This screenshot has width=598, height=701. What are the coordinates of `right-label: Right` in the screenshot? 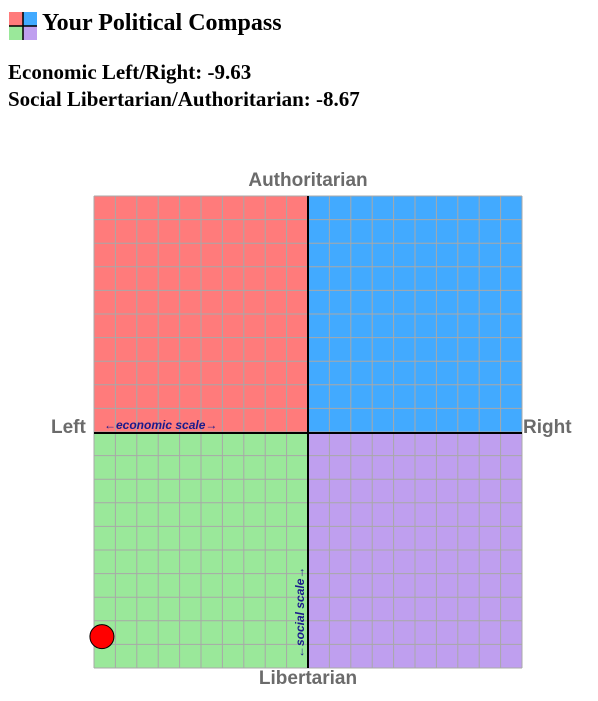 It's located at (547, 427).